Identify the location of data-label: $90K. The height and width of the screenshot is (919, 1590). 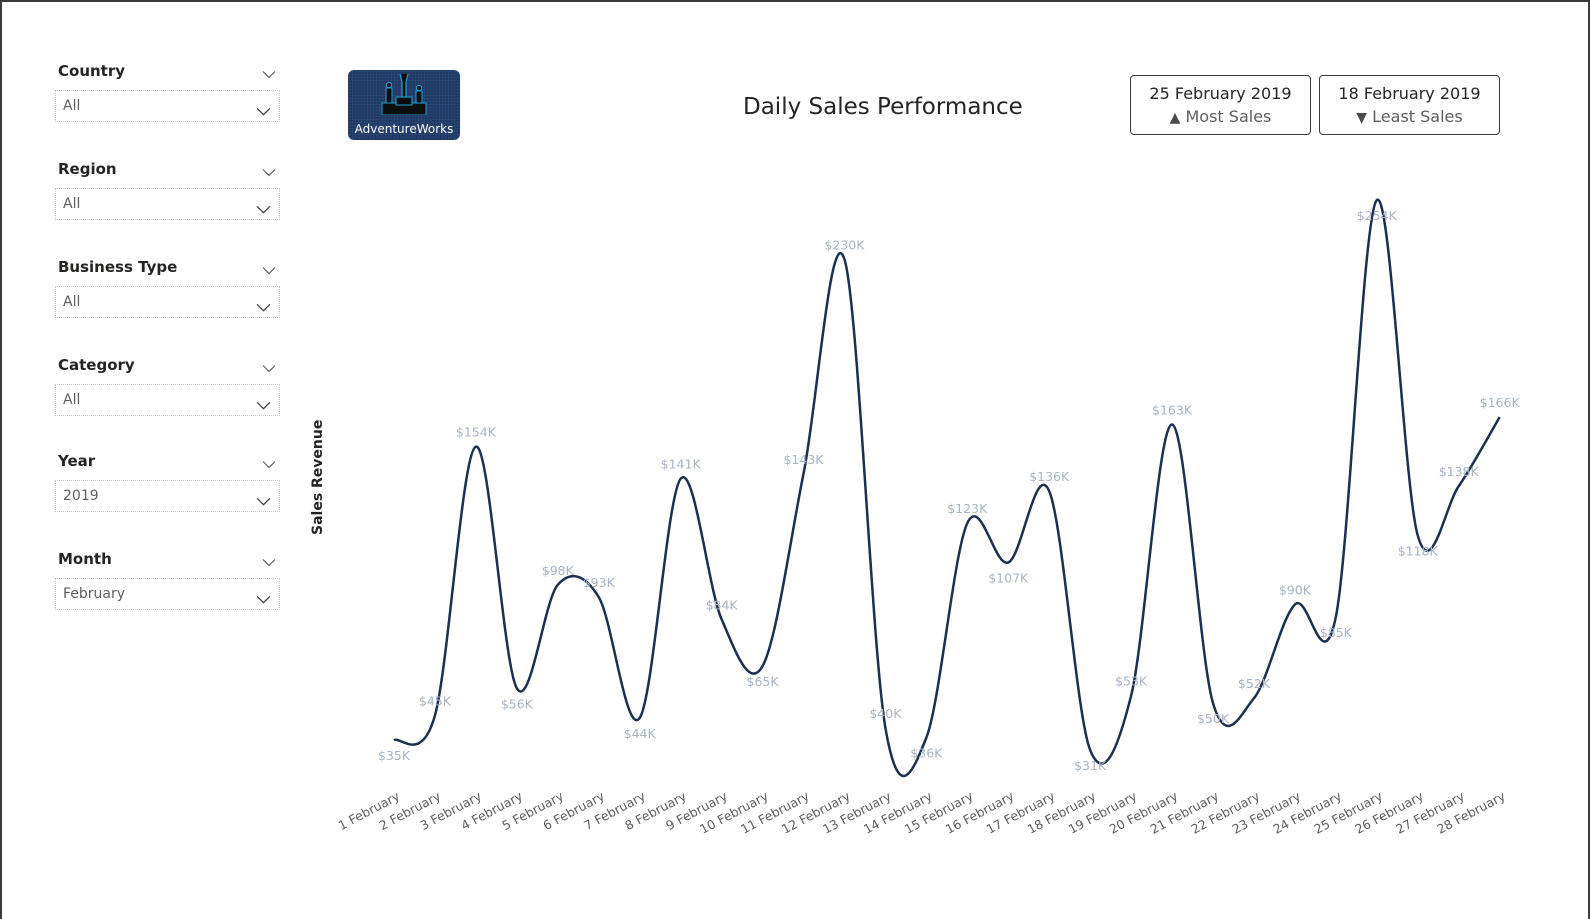
(1295, 590).